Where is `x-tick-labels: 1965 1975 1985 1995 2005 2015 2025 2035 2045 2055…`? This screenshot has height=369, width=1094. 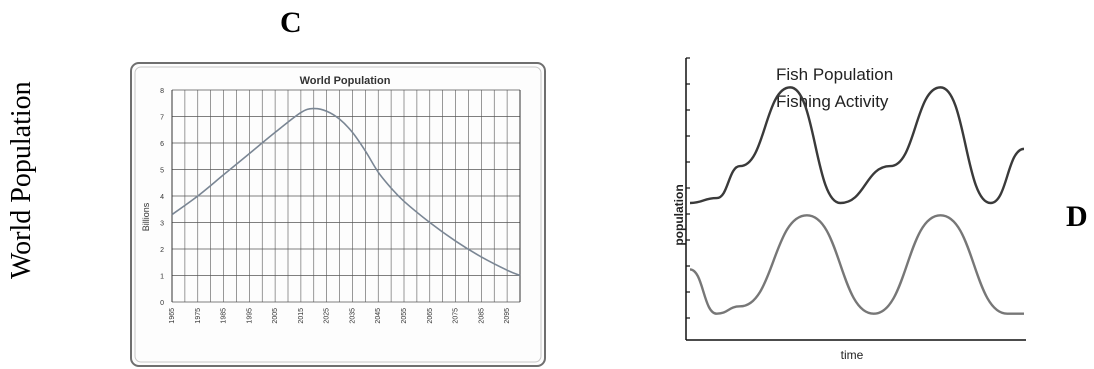
x-tick-labels: 1965 1975 1985 1995 2005 2015 2025 2035 2045 2055… is located at coordinates (340, 316).